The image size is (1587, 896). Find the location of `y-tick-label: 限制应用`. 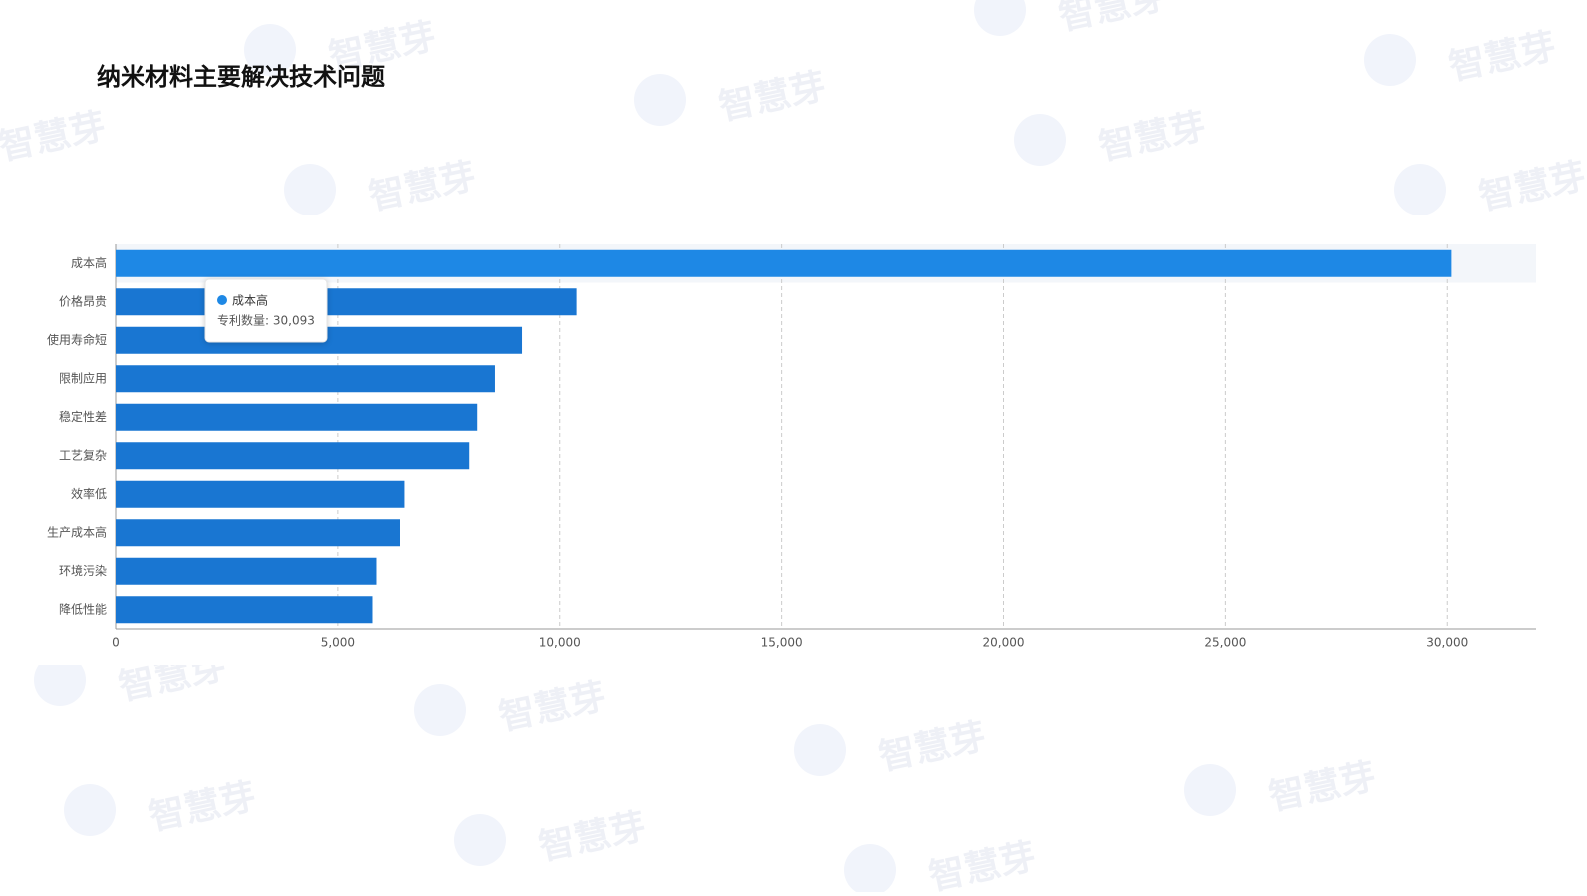

y-tick-label: 限制应用 is located at coordinates (83, 377).